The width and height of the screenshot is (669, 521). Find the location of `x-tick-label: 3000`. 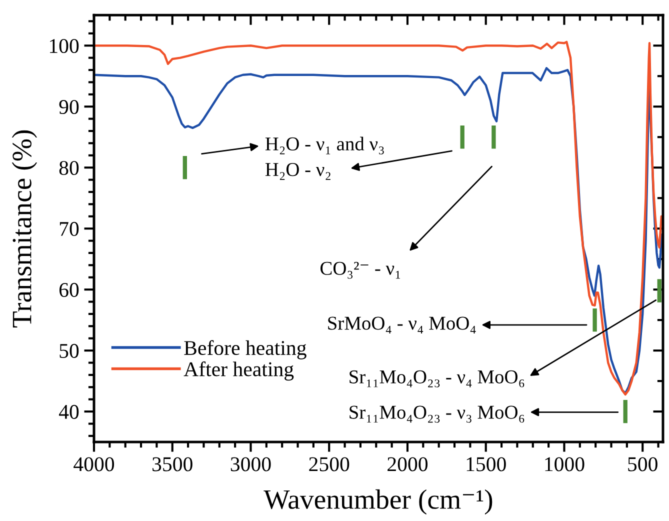

x-tick-label: 3000 is located at coordinates (250, 464).